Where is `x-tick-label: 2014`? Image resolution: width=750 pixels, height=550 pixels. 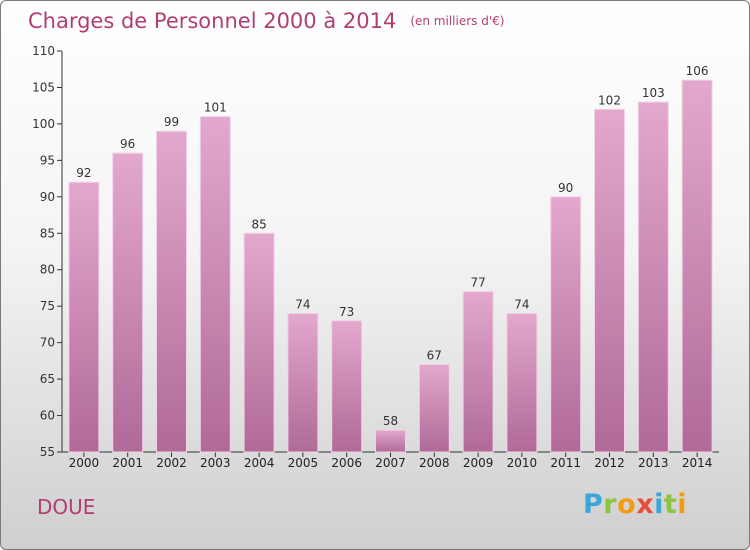 x-tick-label: 2014 is located at coordinates (697, 463).